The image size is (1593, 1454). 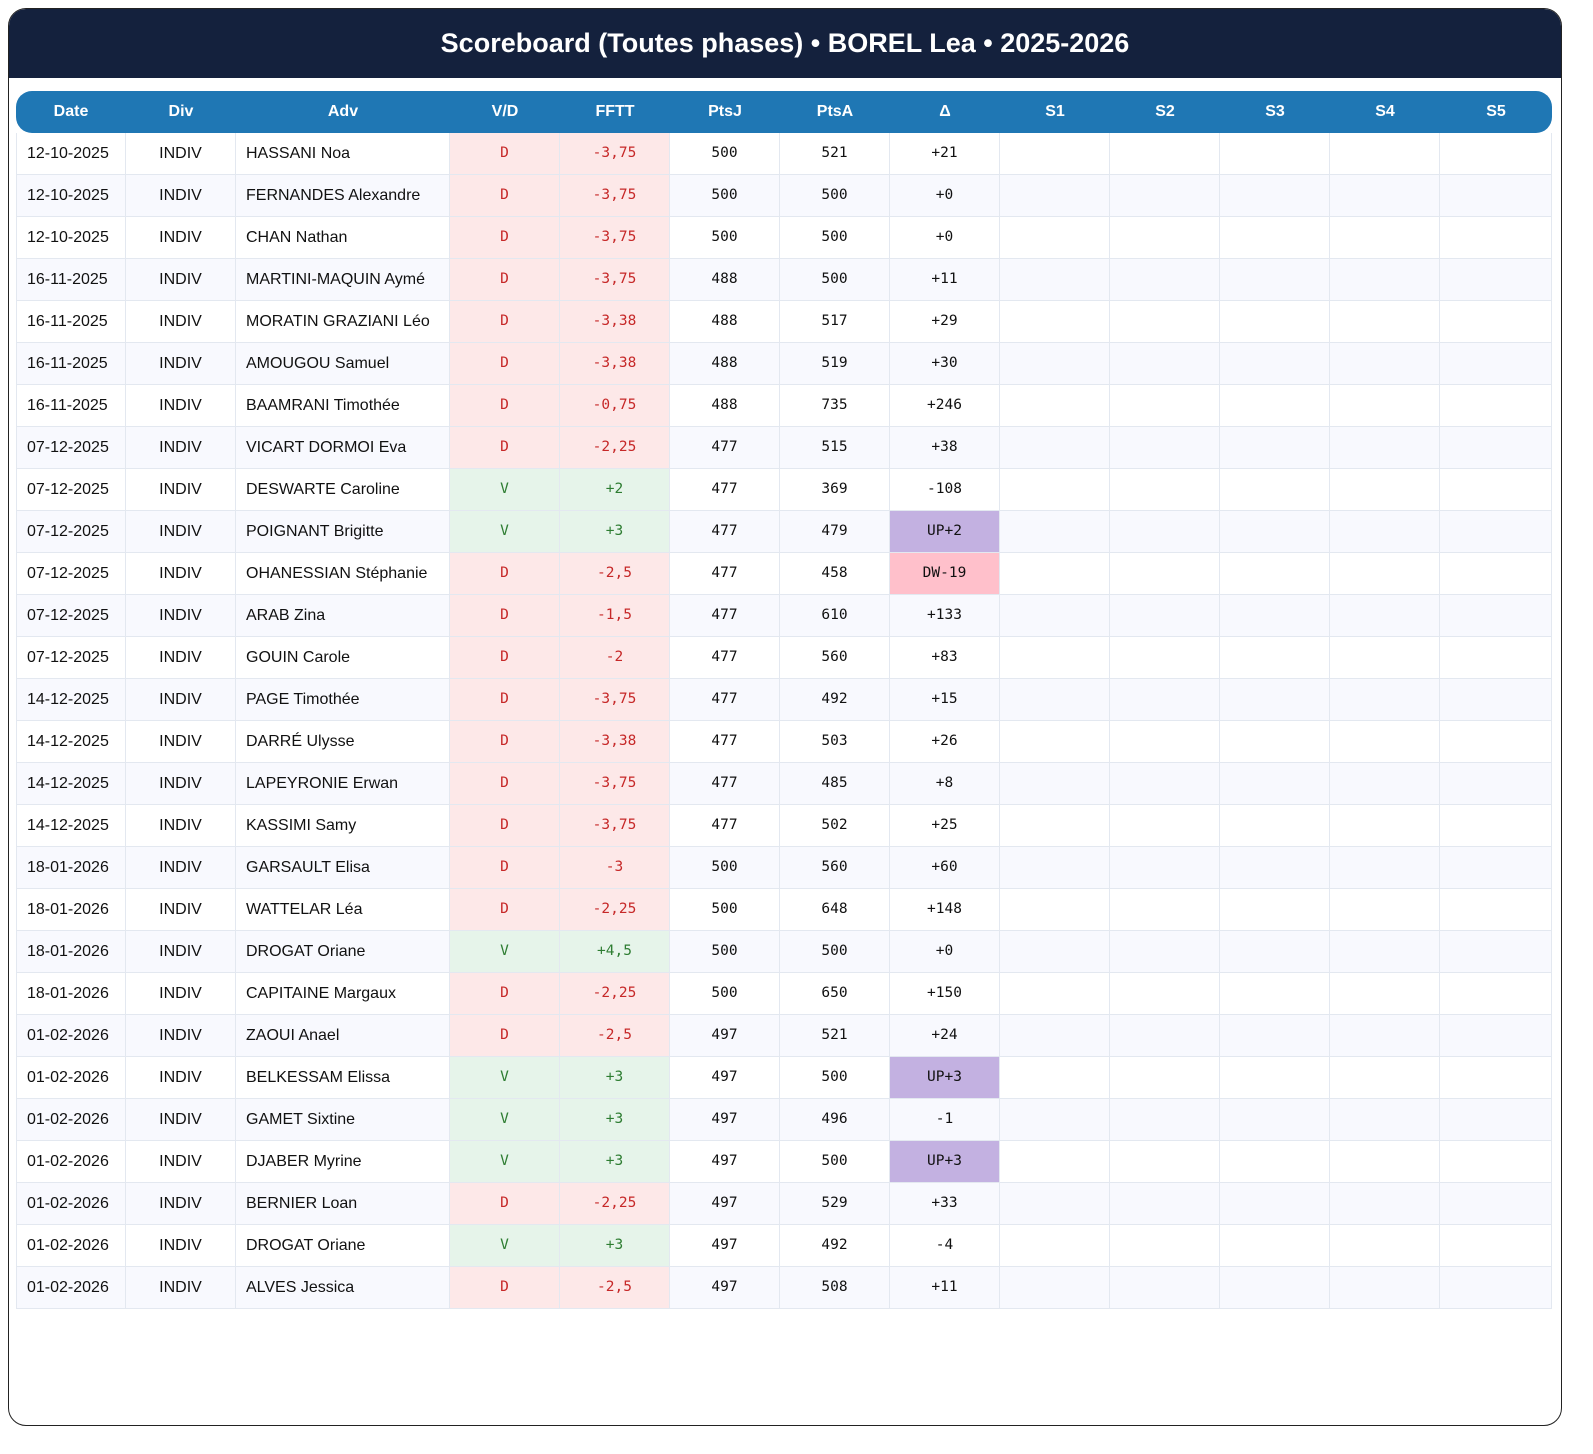 I want to click on cell-delta: +60, so click(x=945, y=868).